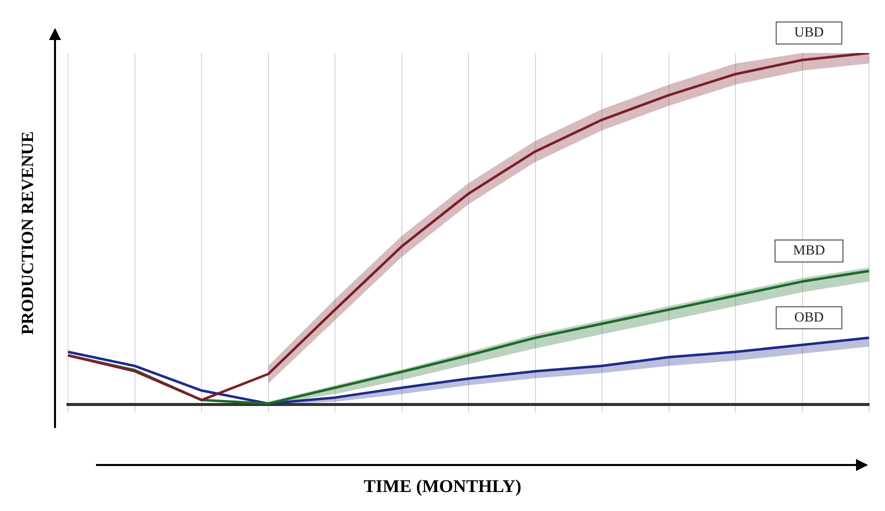 The image size is (885, 511). What do you see at coordinates (809, 318) in the screenshot?
I see `series-label: OBD` at bounding box center [809, 318].